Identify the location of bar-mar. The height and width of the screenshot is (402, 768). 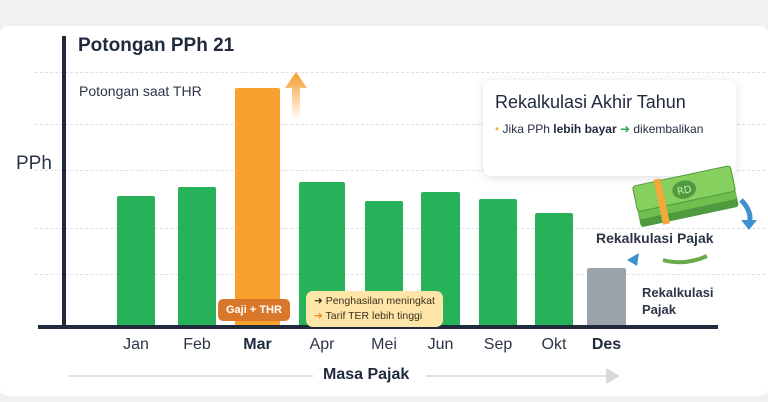
(257, 207).